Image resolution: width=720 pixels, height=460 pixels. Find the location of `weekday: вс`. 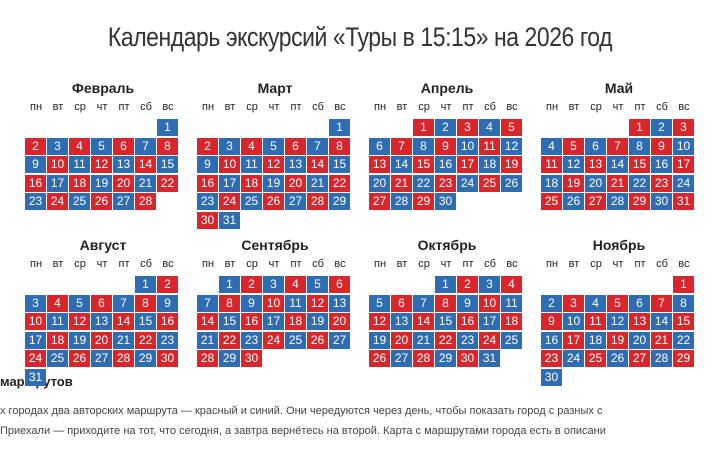

weekday: вс is located at coordinates (168, 264).